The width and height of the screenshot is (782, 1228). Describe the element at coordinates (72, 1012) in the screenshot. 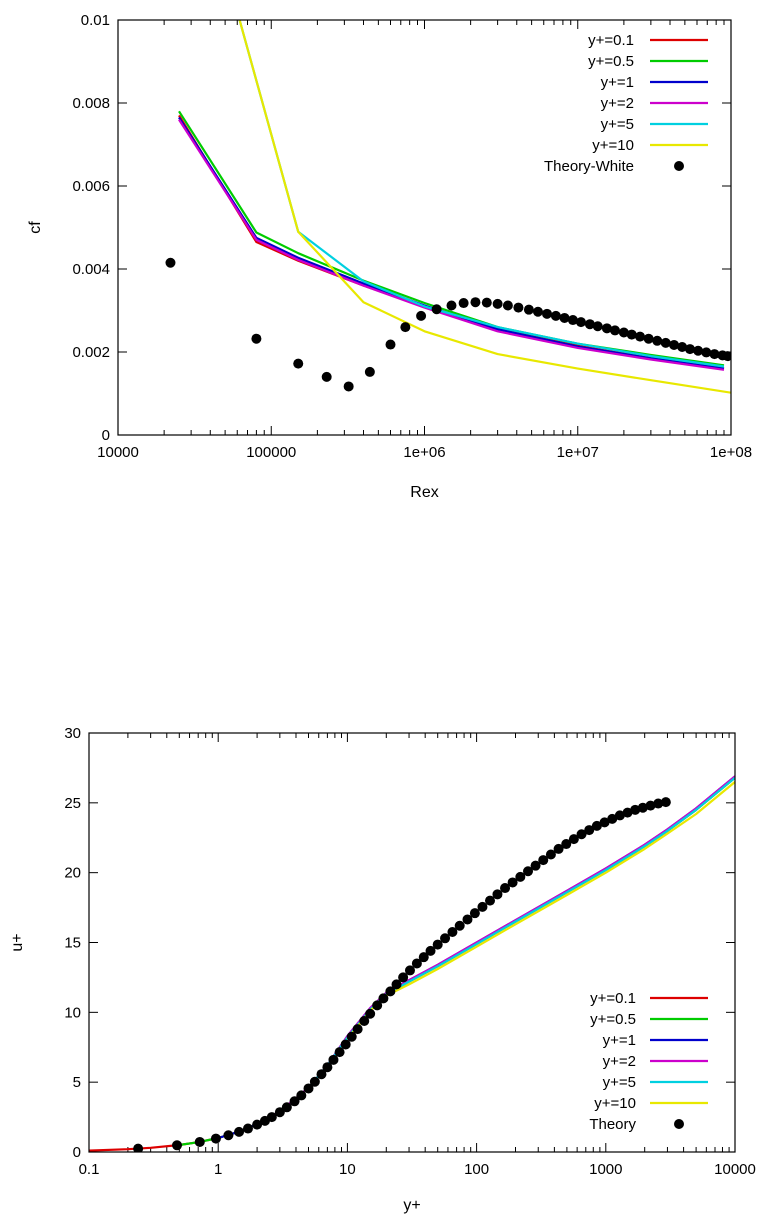

I see `y-tick-label: 10` at that location.